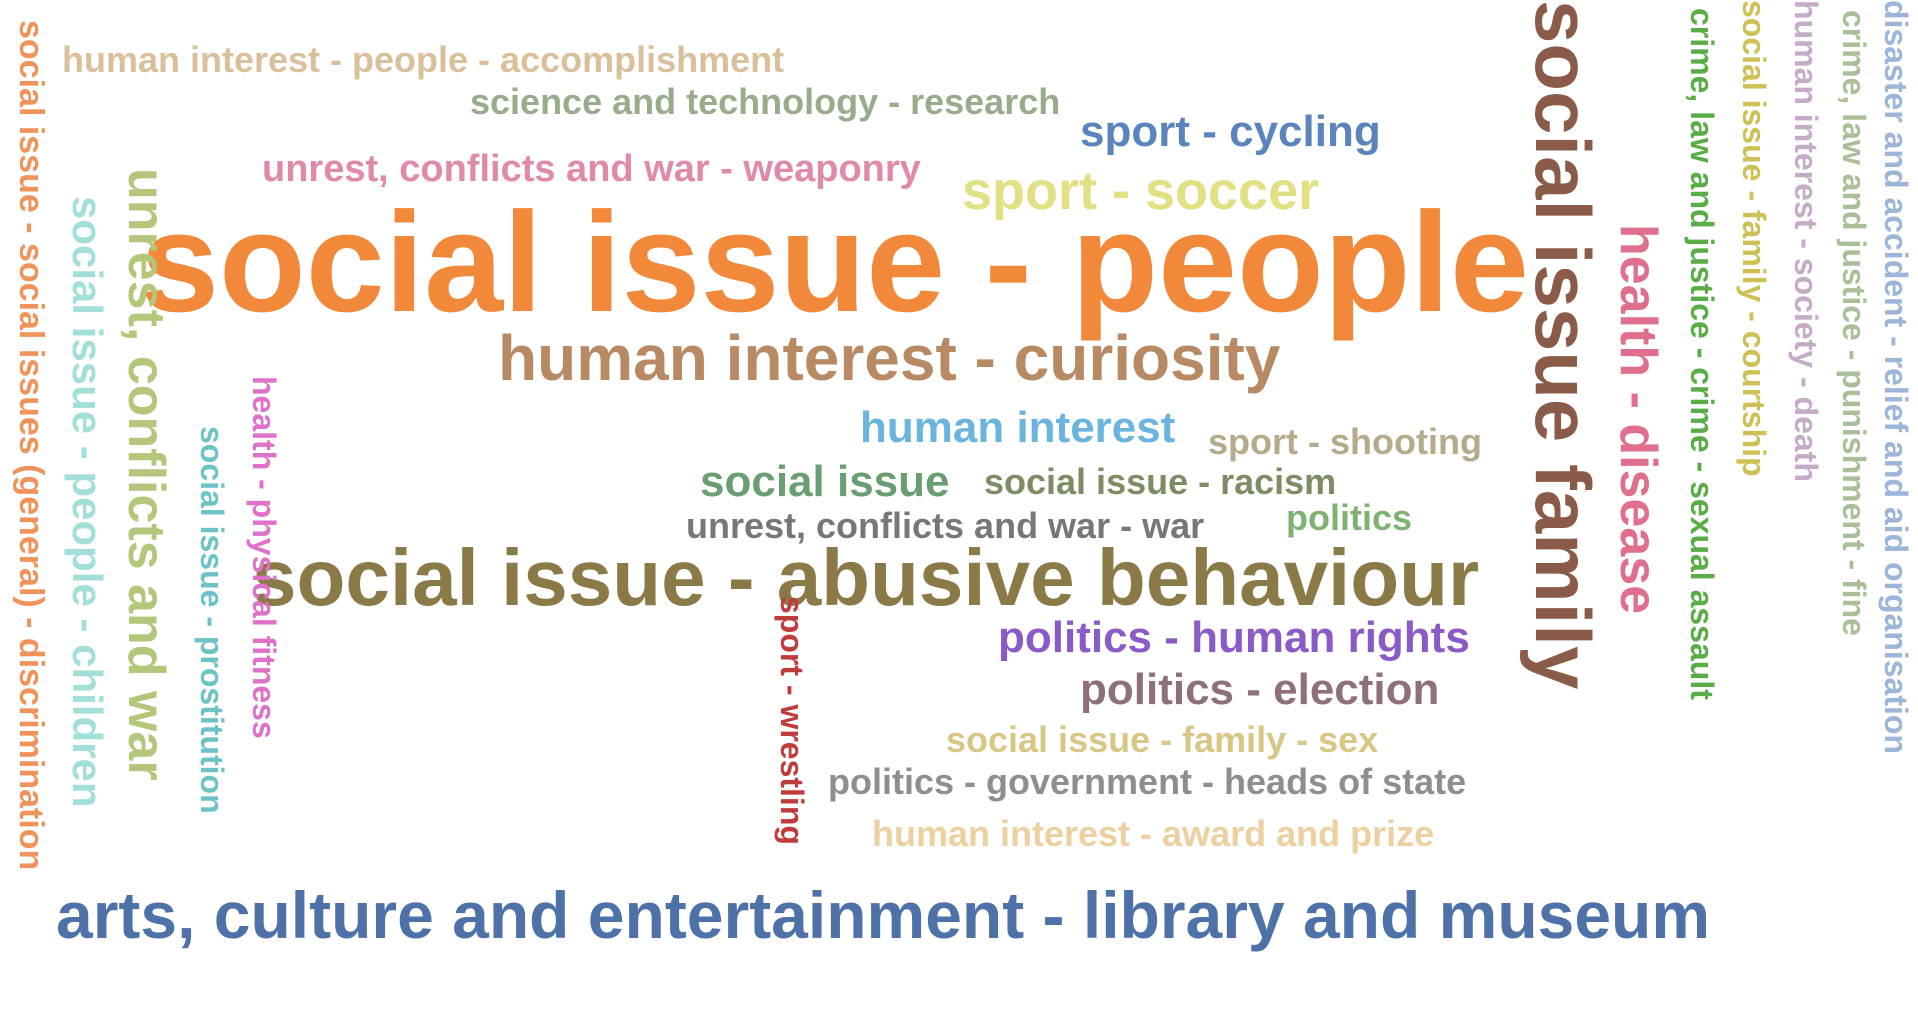 The height and width of the screenshot is (1010, 1918). I want to click on word-politics: politics, so click(1349, 517).